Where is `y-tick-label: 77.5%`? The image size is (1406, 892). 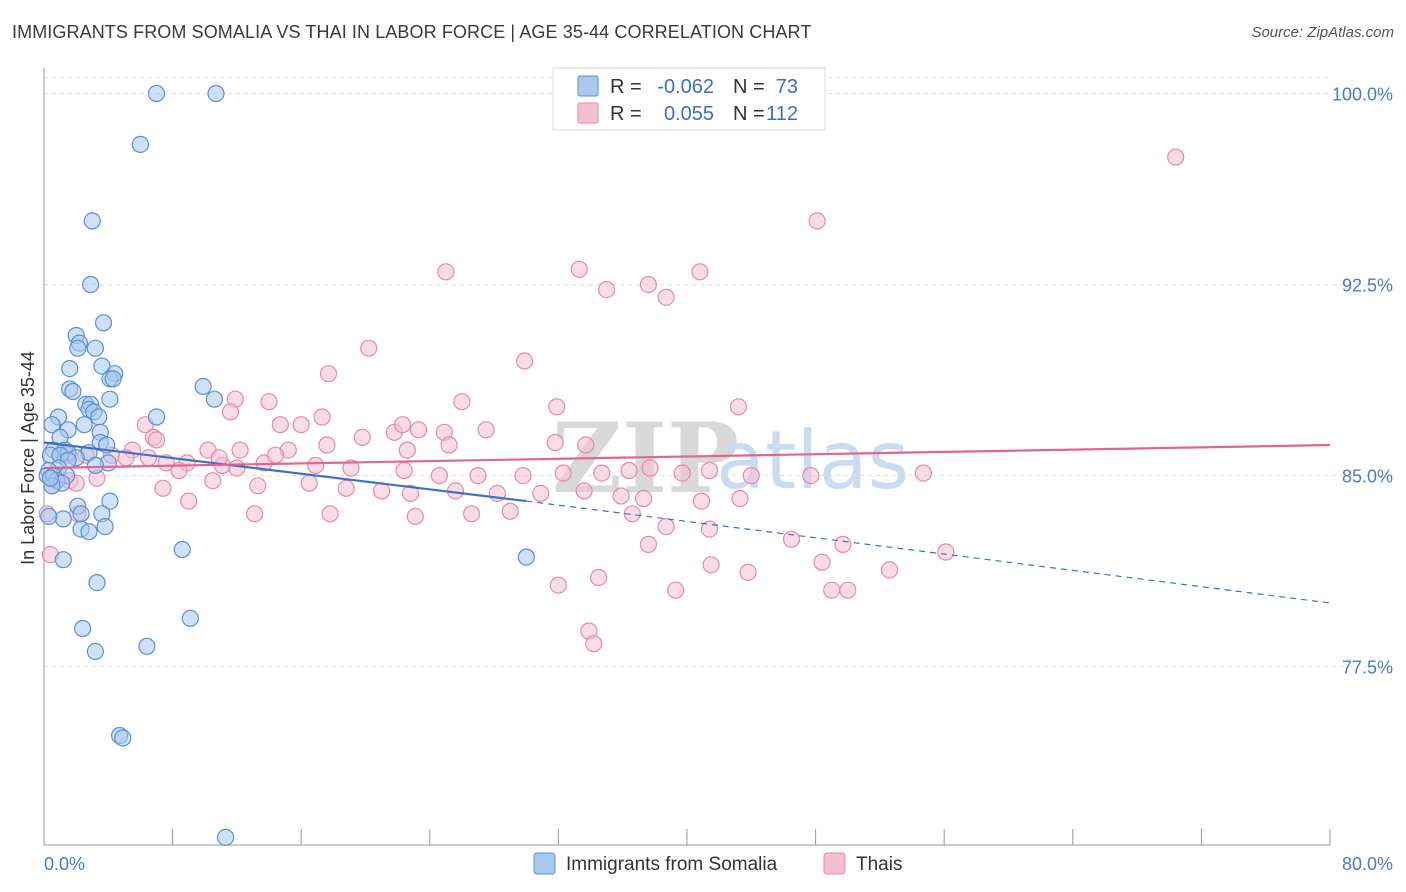 y-tick-label: 77.5% is located at coordinates (1367, 668).